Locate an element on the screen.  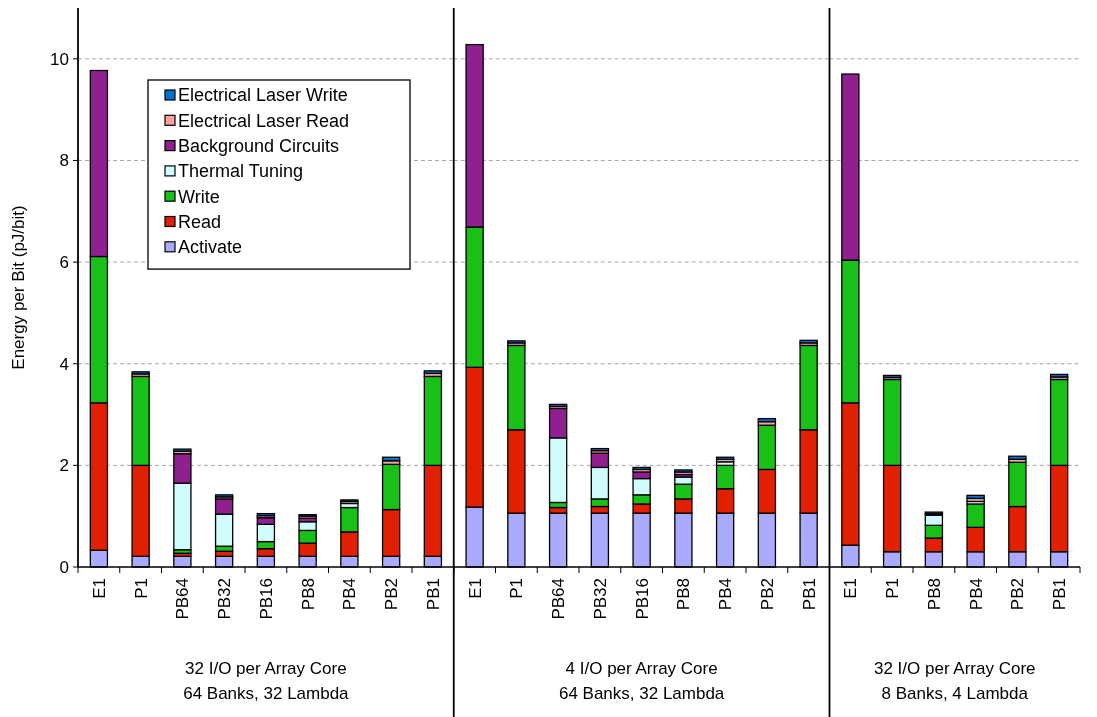
legend-label: Background Circuits is located at coordinates (259, 145).